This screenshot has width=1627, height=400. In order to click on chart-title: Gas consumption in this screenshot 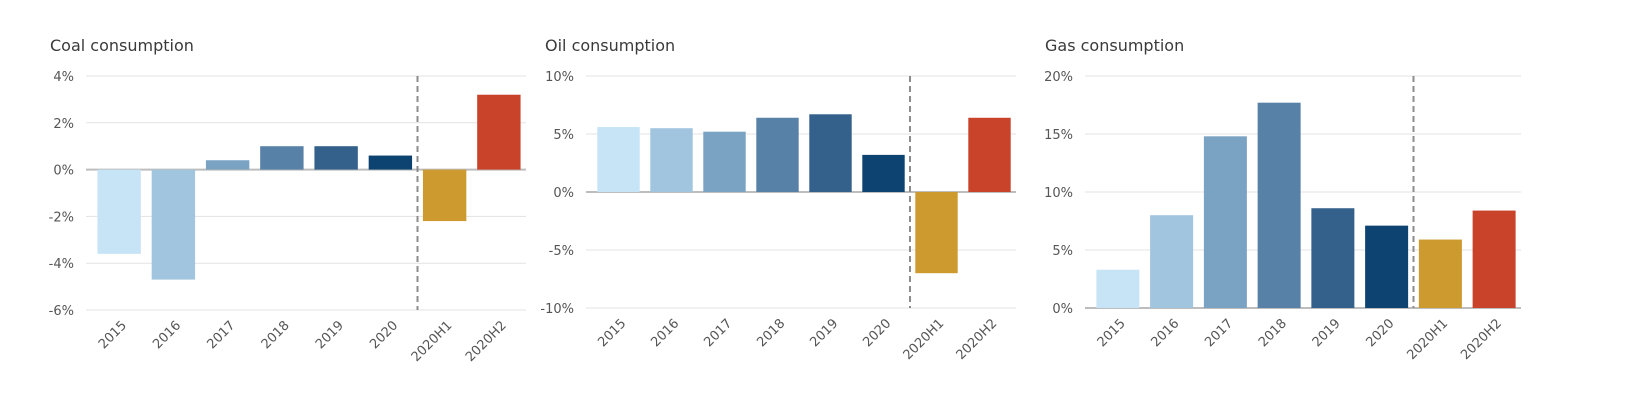, I will do `click(1115, 45)`.